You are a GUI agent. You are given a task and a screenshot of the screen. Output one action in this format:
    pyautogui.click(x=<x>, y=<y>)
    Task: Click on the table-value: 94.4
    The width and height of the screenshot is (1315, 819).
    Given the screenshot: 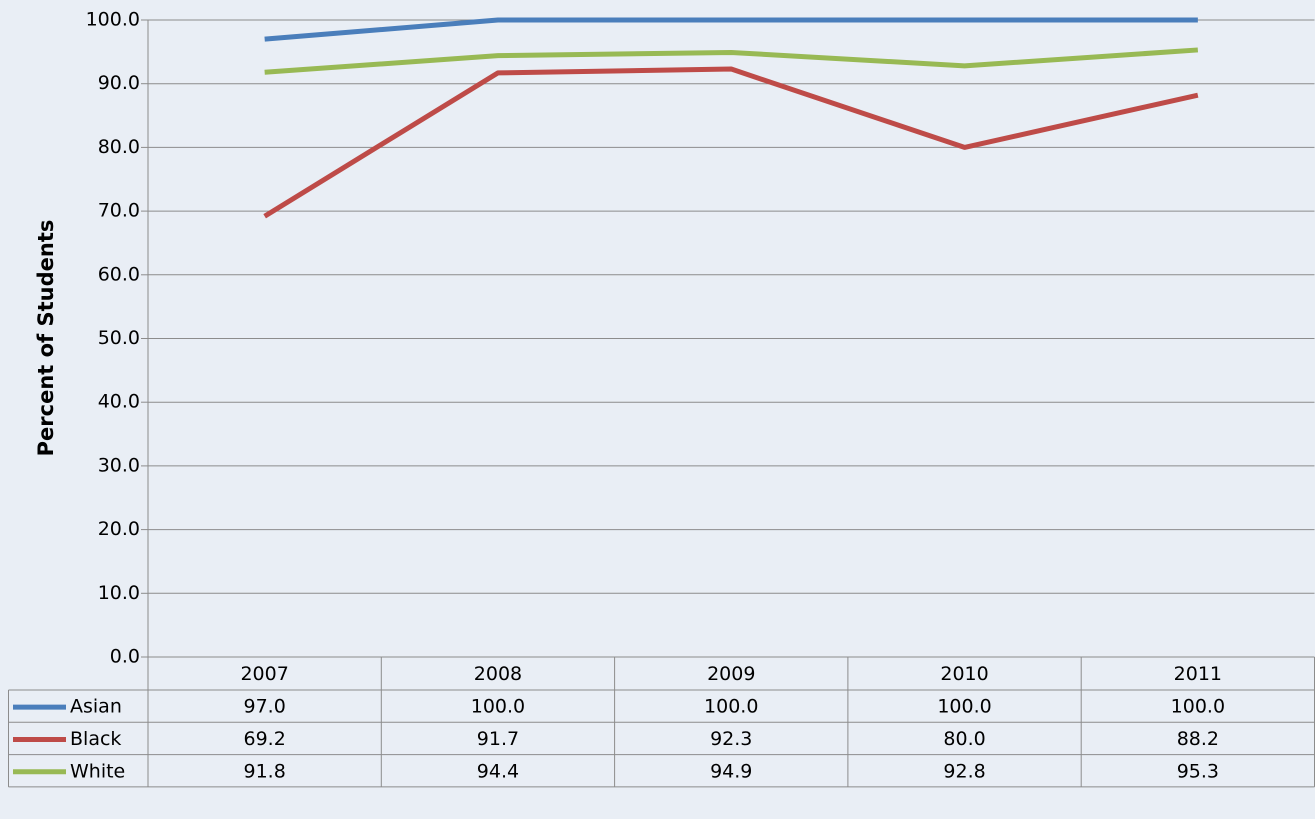 What is the action you would take?
    pyautogui.click(x=498, y=771)
    